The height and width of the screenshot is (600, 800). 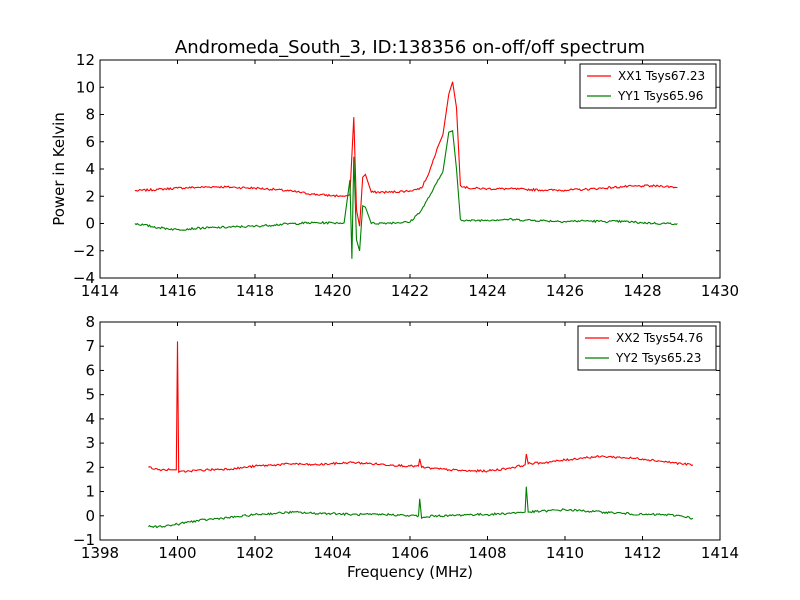 What do you see at coordinates (332, 291) in the screenshot?
I see `x-tick-label: 1420` at bounding box center [332, 291].